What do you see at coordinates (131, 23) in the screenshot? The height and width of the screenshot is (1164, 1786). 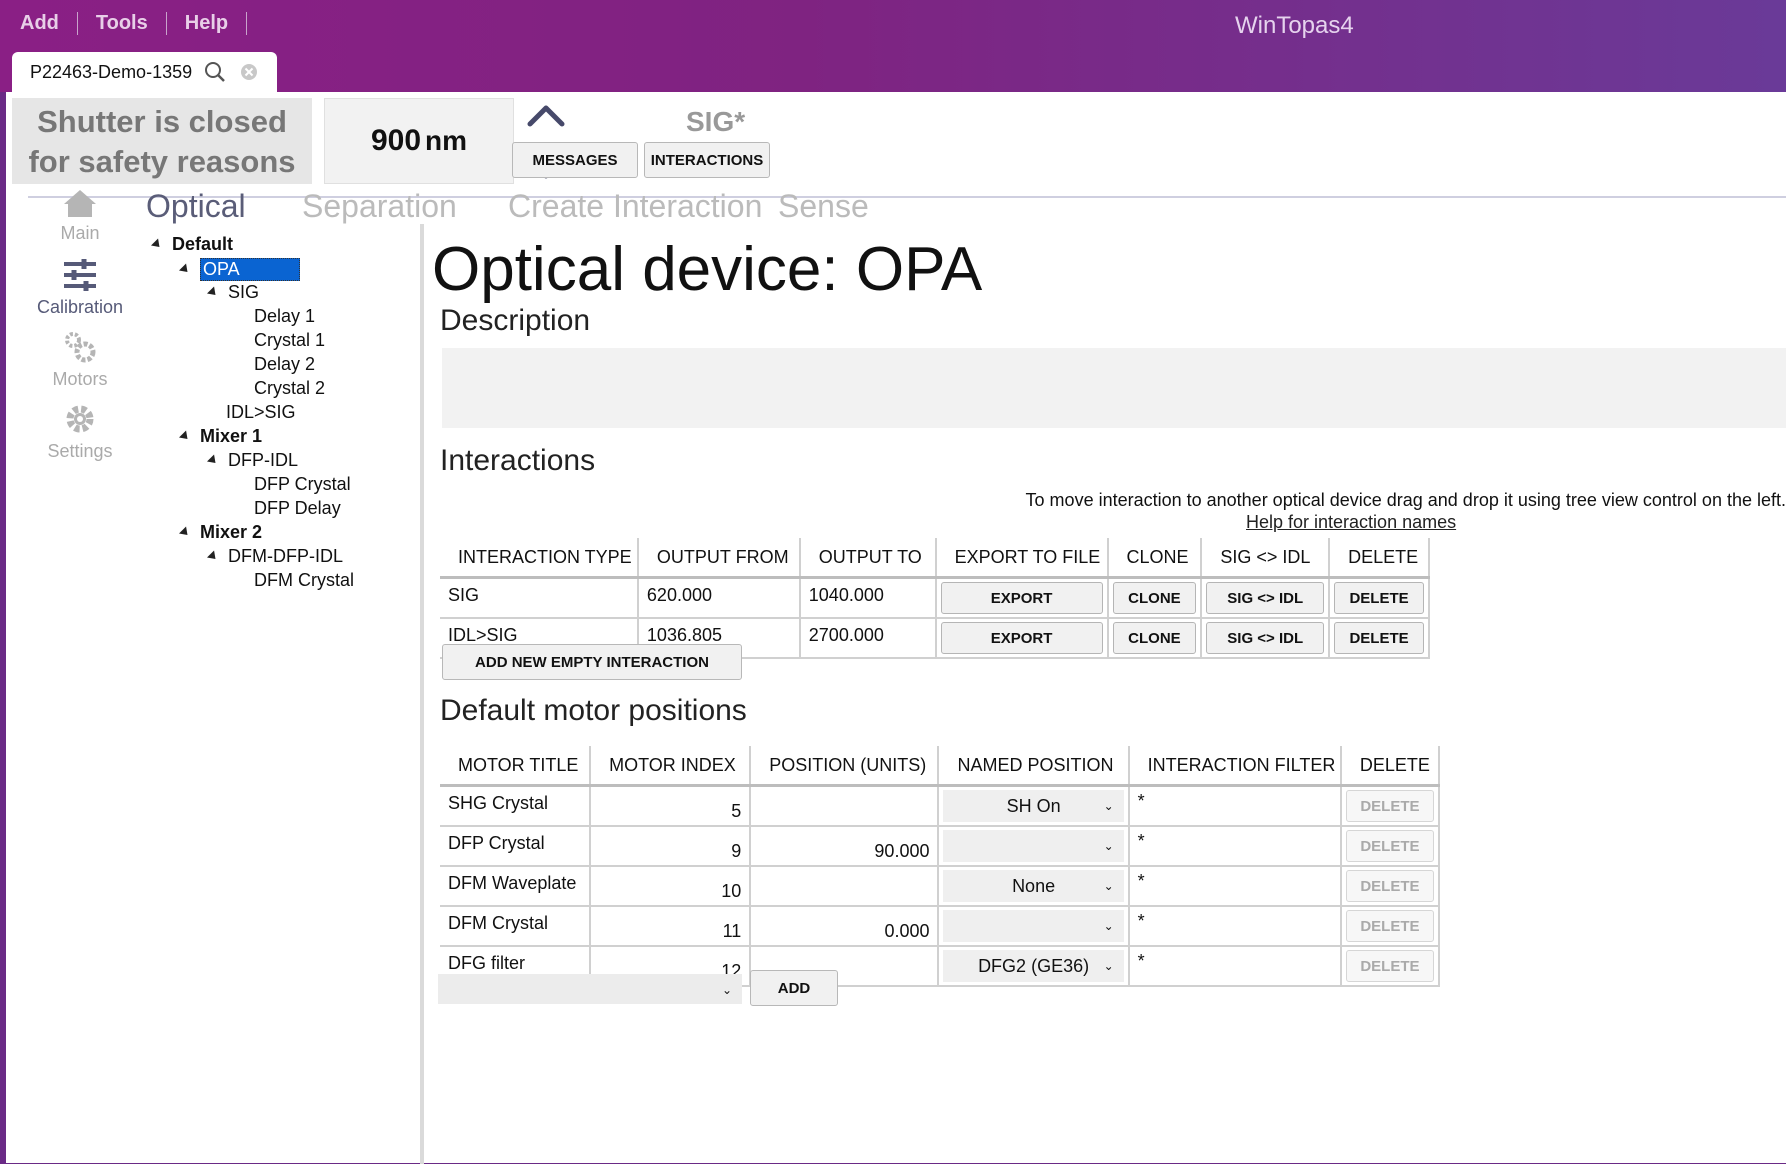 I see `menu-tools: Tools` at bounding box center [131, 23].